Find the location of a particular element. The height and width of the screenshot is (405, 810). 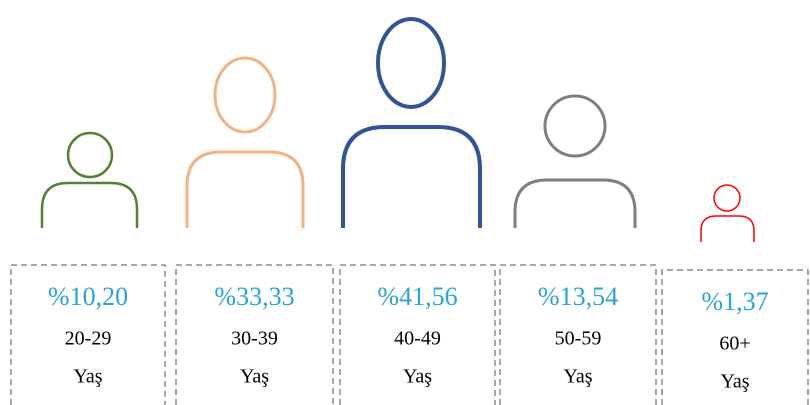

group-percent: %10,20 is located at coordinates (88, 296).